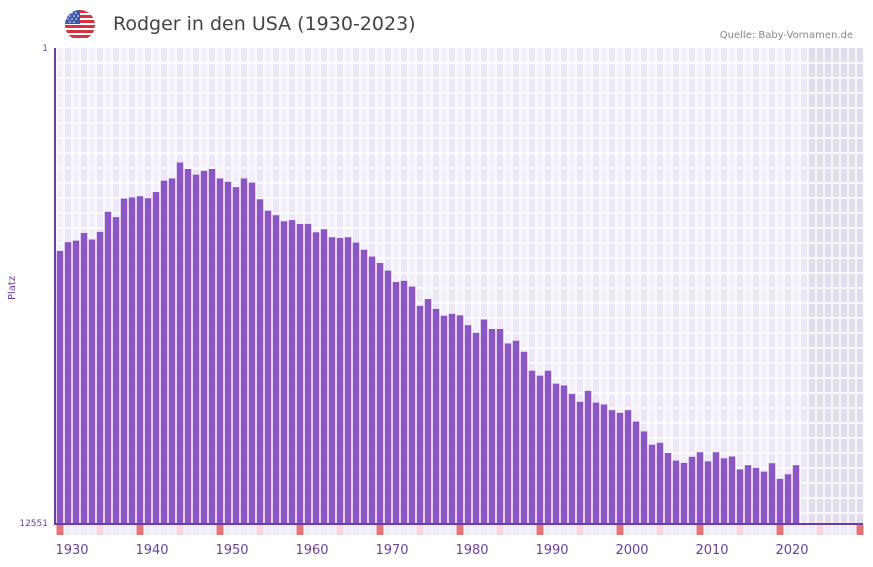 This screenshot has height=567, width=873. I want to click on bar-2016, so click(756, 495).